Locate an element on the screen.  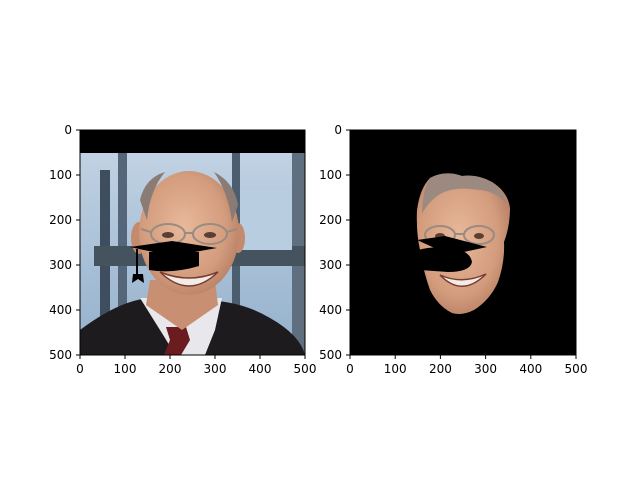
top-black-band is located at coordinates (192, 141).